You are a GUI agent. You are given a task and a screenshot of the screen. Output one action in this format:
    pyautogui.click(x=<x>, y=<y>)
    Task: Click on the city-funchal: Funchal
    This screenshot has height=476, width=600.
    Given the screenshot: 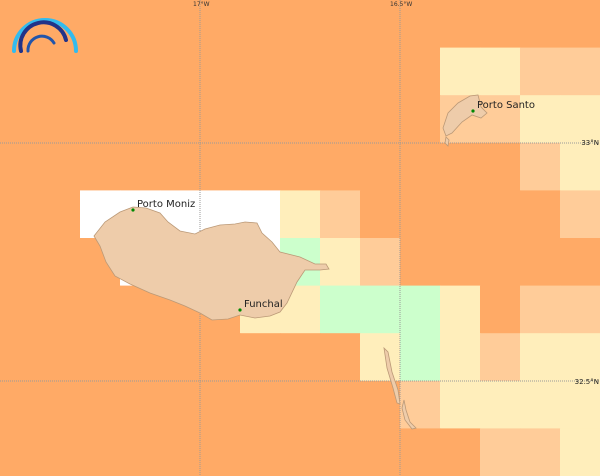 What is the action you would take?
    pyautogui.click(x=260, y=305)
    